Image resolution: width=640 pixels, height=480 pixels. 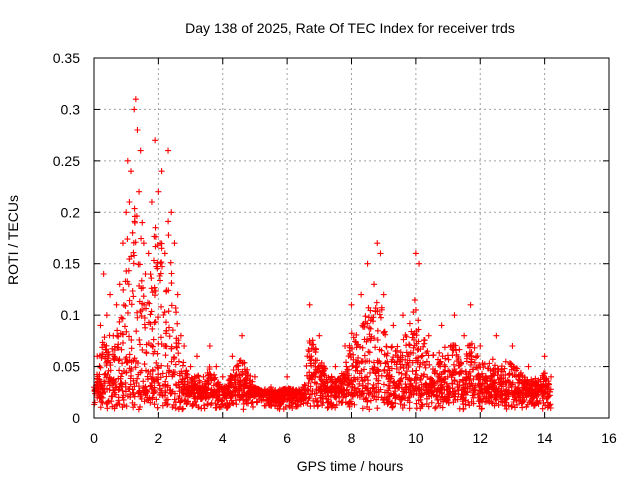 What do you see at coordinates (416, 438) in the screenshot?
I see `x-tick-label: 10` at bounding box center [416, 438].